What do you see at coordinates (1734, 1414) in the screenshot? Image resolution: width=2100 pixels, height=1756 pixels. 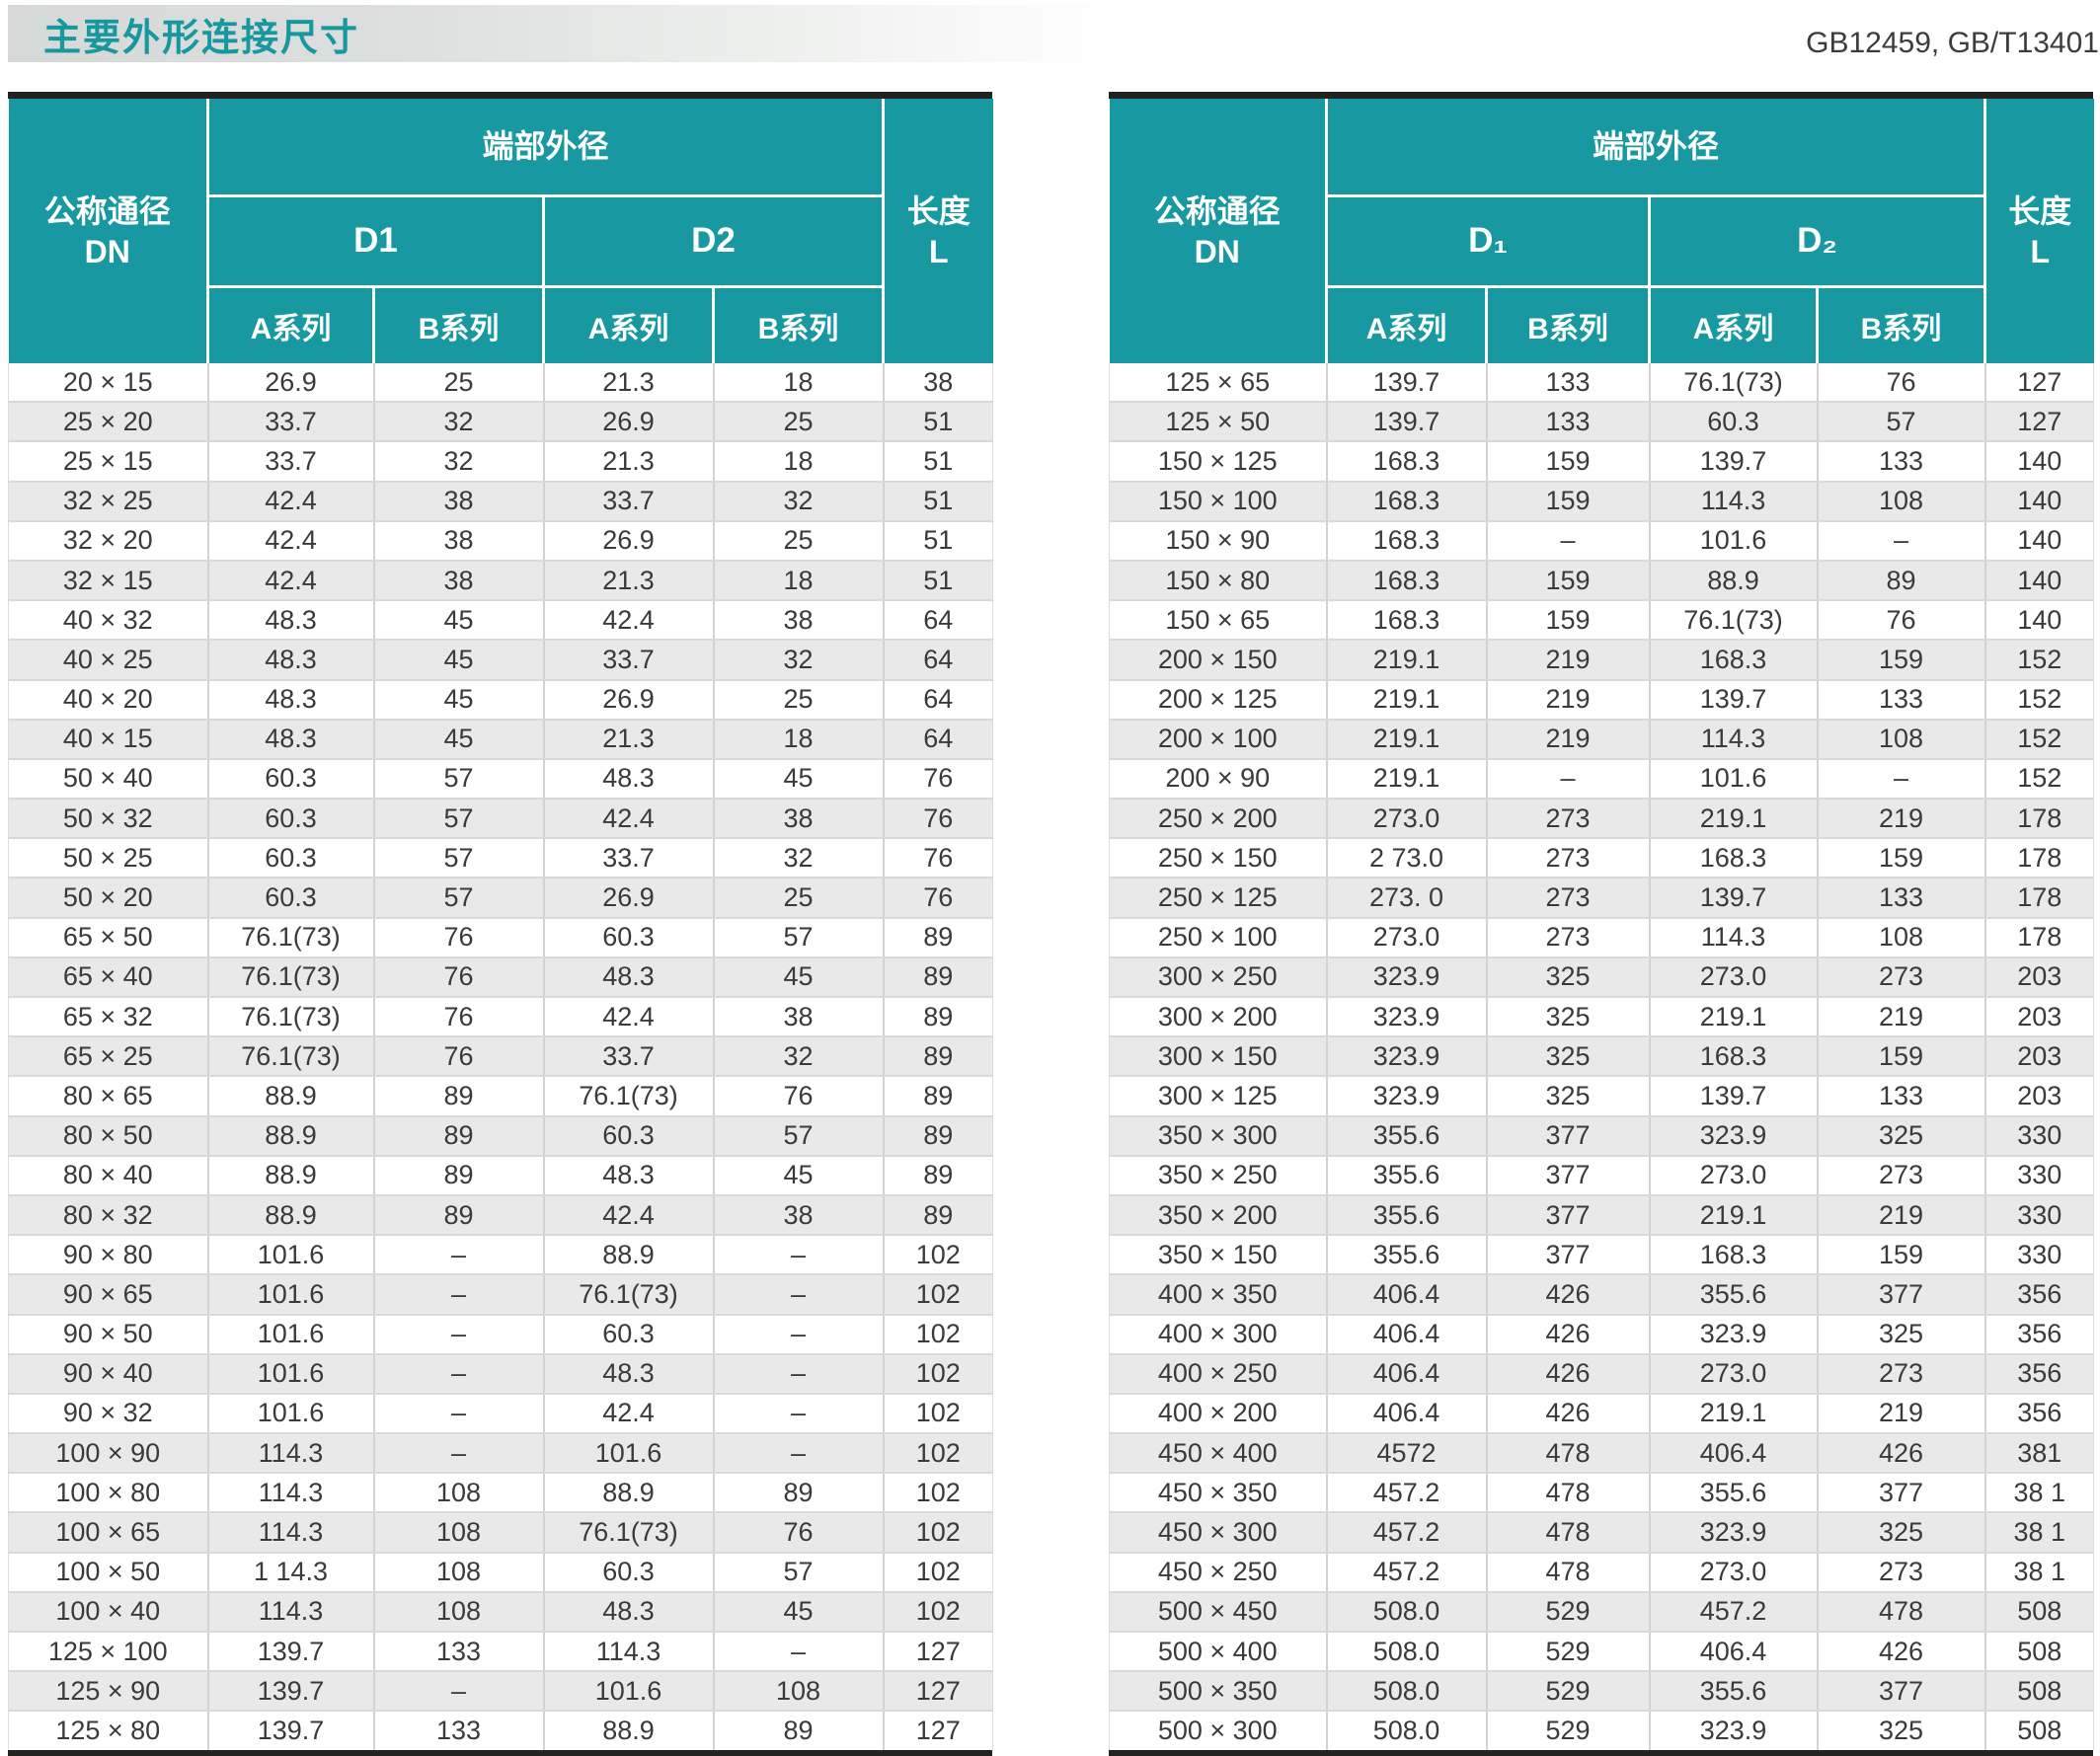 I see `cell-d2-series-a: 219.1` at bounding box center [1734, 1414].